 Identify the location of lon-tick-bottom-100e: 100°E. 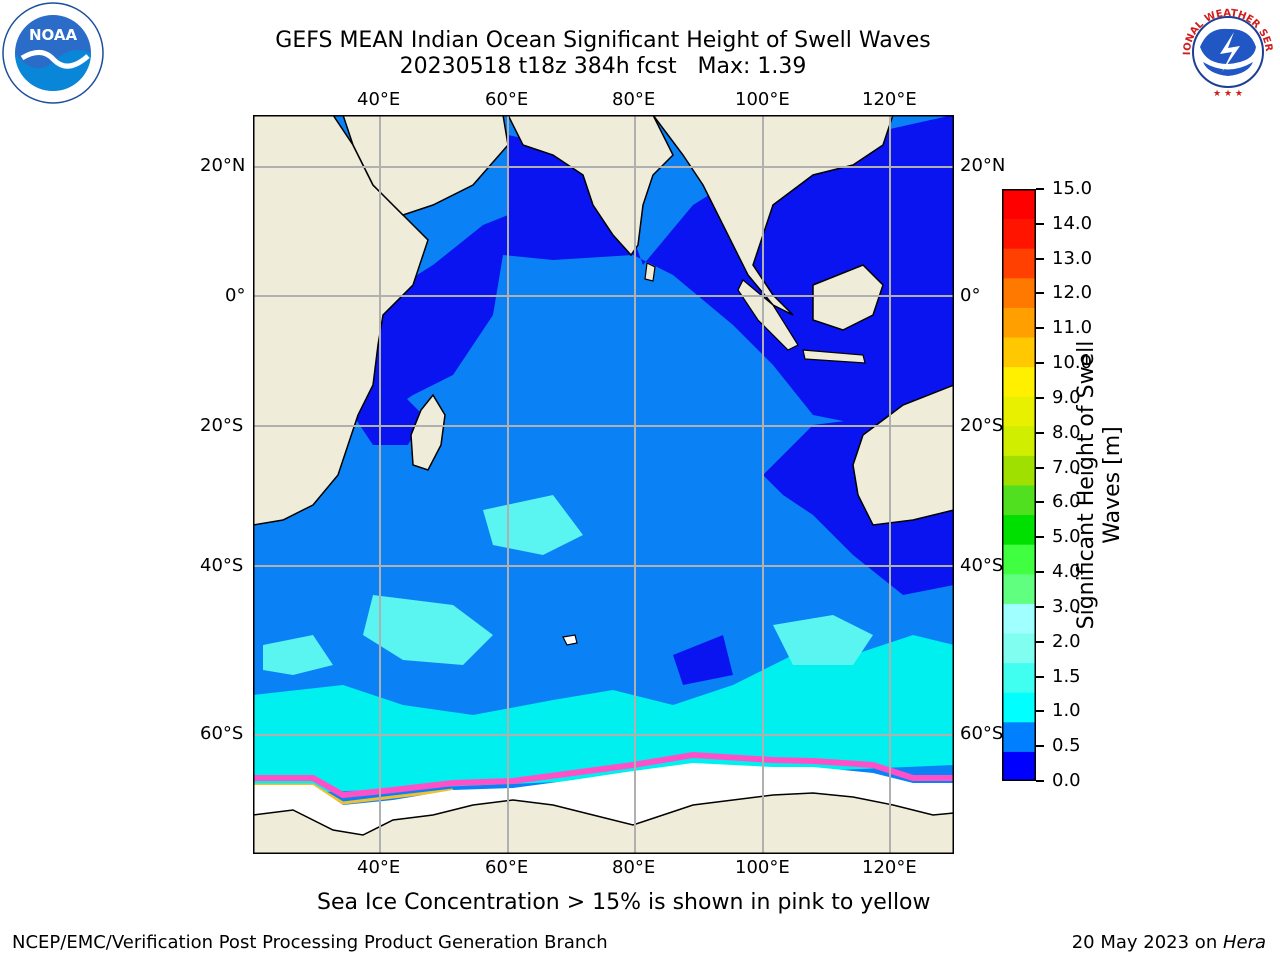
(762, 867).